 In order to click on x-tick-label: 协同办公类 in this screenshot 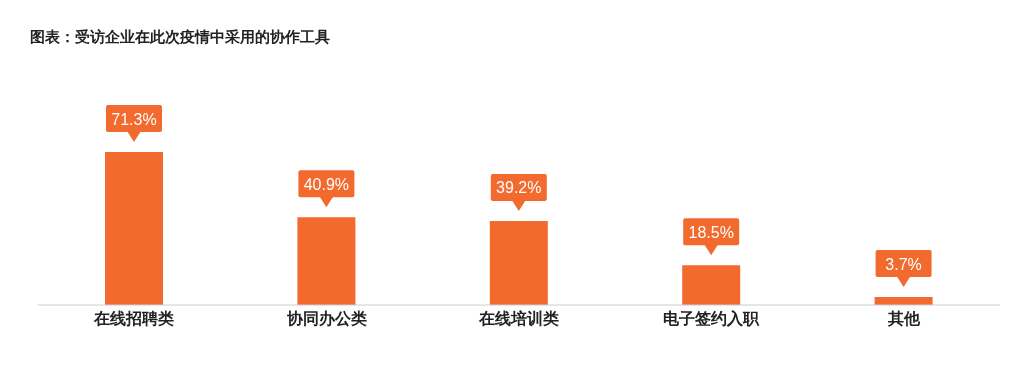, I will do `click(326, 319)`.